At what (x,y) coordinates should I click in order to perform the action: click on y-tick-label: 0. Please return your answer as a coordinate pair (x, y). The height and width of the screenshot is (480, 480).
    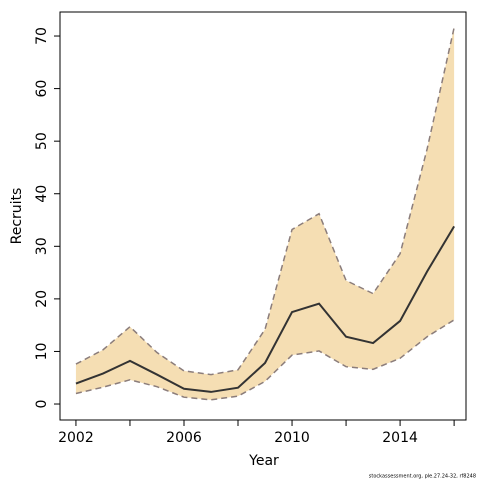
    Looking at the image, I should click on (42, 404).